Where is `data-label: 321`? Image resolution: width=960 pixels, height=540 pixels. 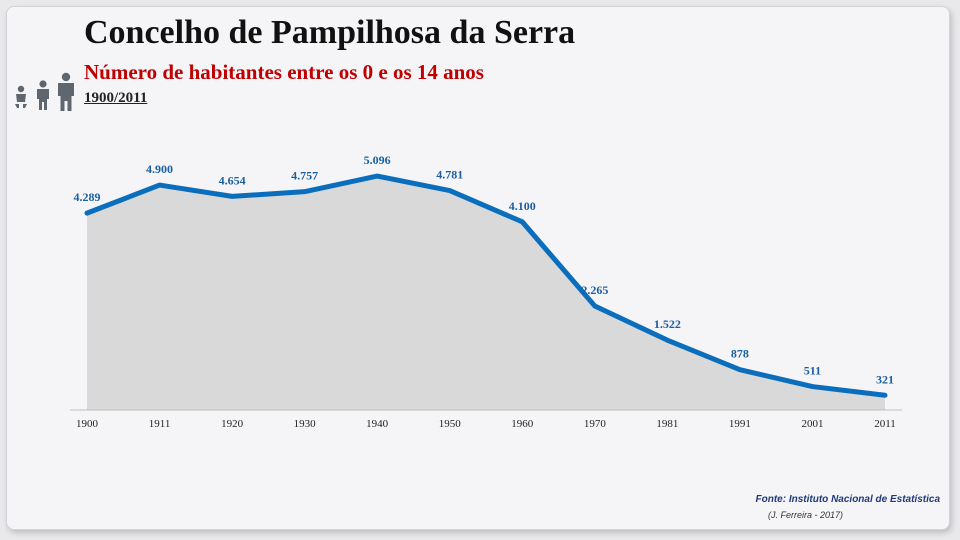 data-label: 321 is located at coordinates (885, 379).